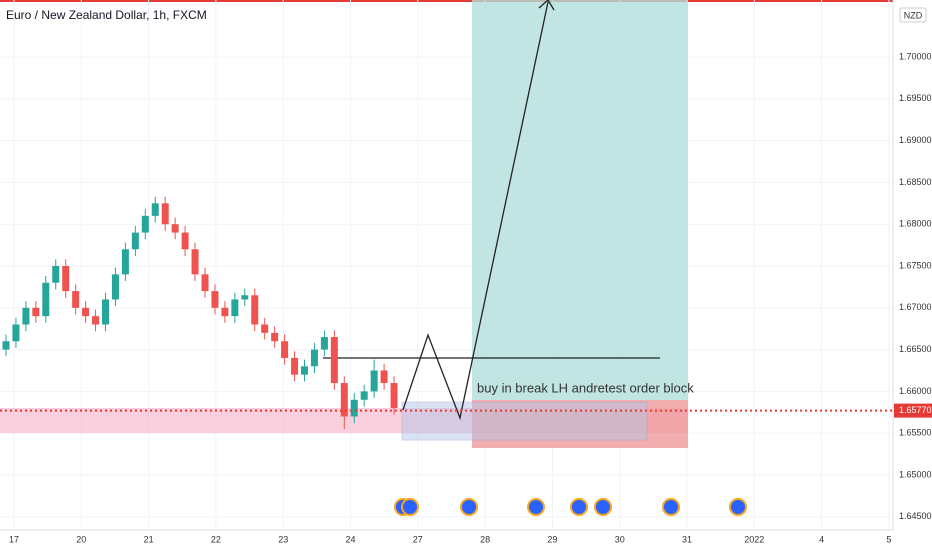 This screenshot has height=555, width=932. Describe the element at coordinates (475, 211) in the screenshot. I see `path-arrow` at that location.